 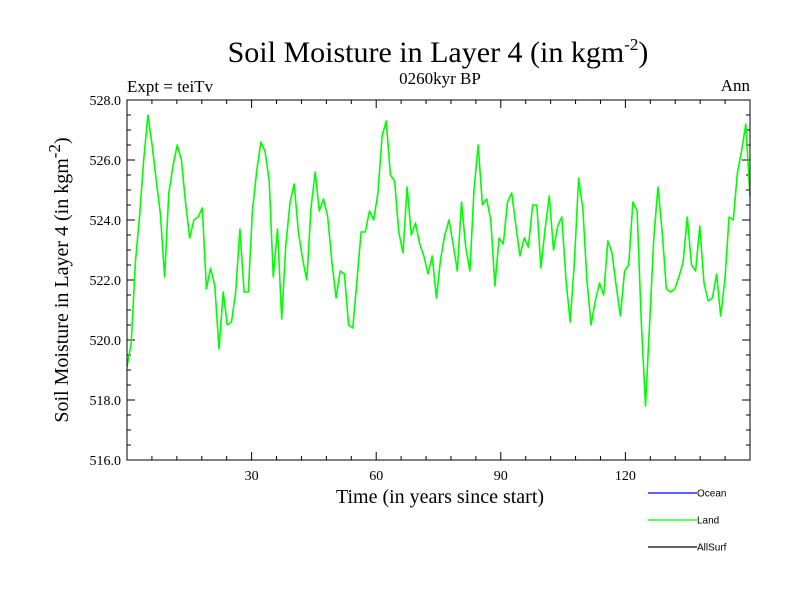 What do you see at coordinates (440, 78) in the screenshot?
I see `chart-subtitle: 0260kyr BP` at bounding box center [440, 78].